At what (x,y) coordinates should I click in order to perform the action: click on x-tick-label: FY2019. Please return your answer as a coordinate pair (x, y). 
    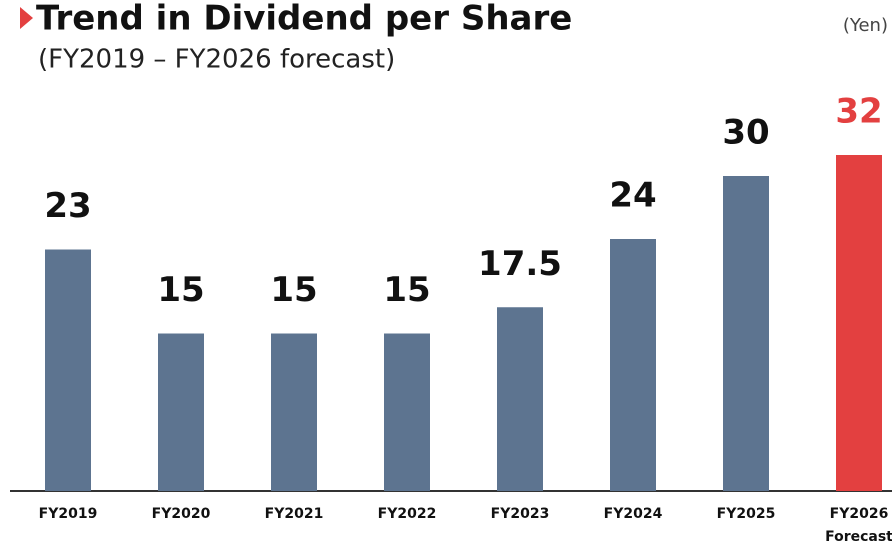
    Looking at the image, I should click on (68, 514).